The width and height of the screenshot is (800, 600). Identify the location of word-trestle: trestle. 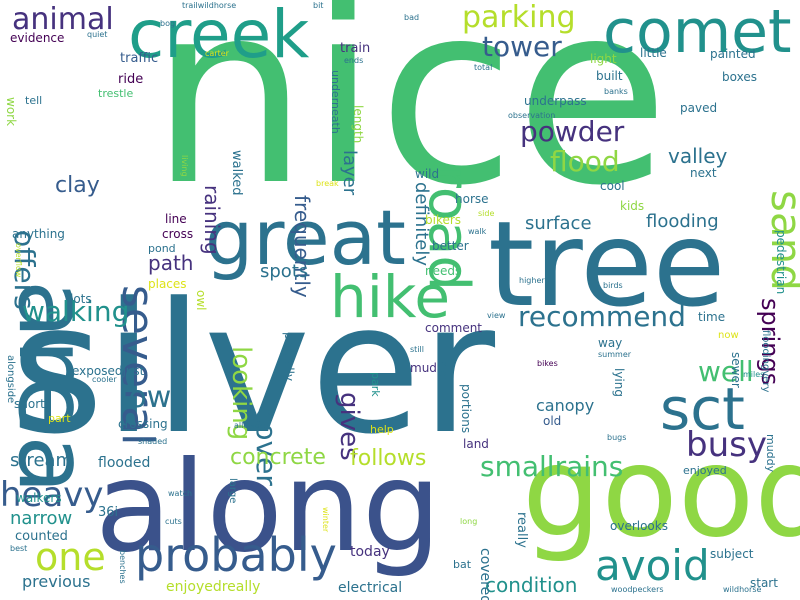
(116, 93).